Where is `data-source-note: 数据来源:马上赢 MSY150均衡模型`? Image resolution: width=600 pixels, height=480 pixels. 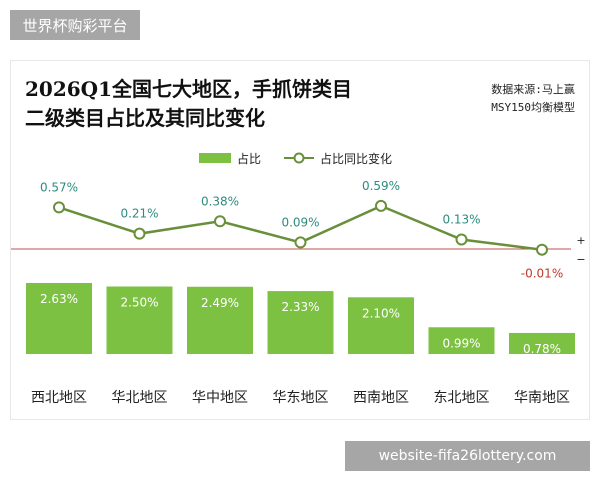 data-source-note: 数据来源:马上赢 MSY150均衡模型 is located at coordinates (533, 99).